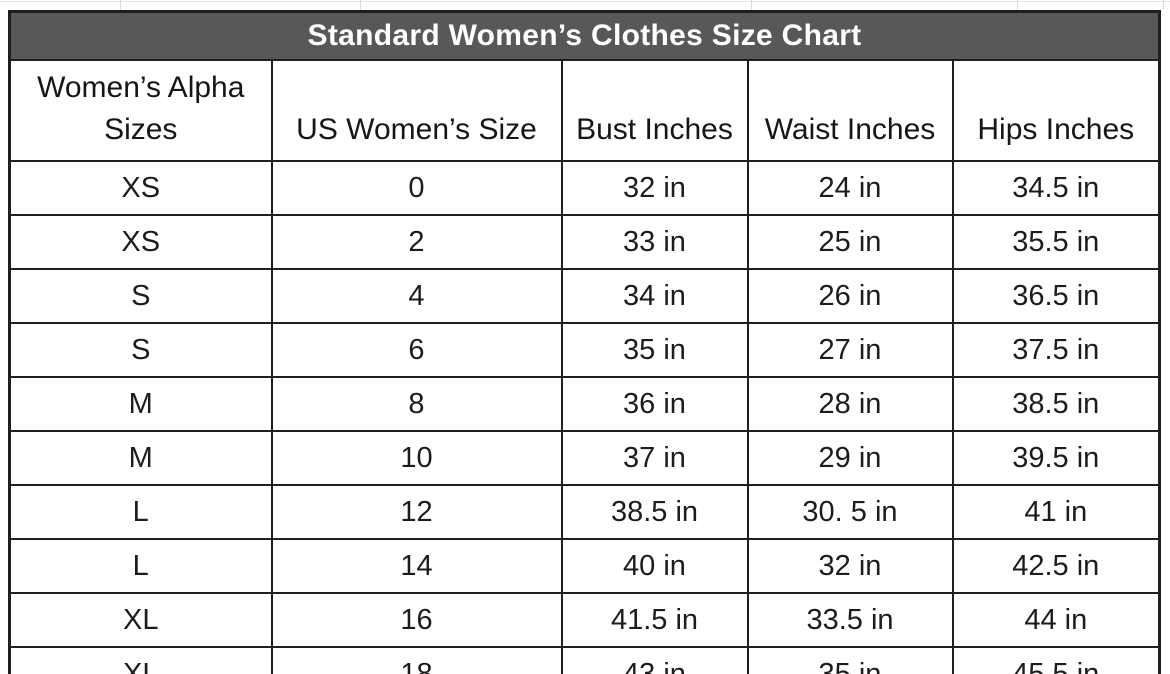 The image size is (1170, 674). What do you see at coordinates (416, 660) in the screenshot?
I see `cell-us-size: 18` at bounding box center [416, 660].